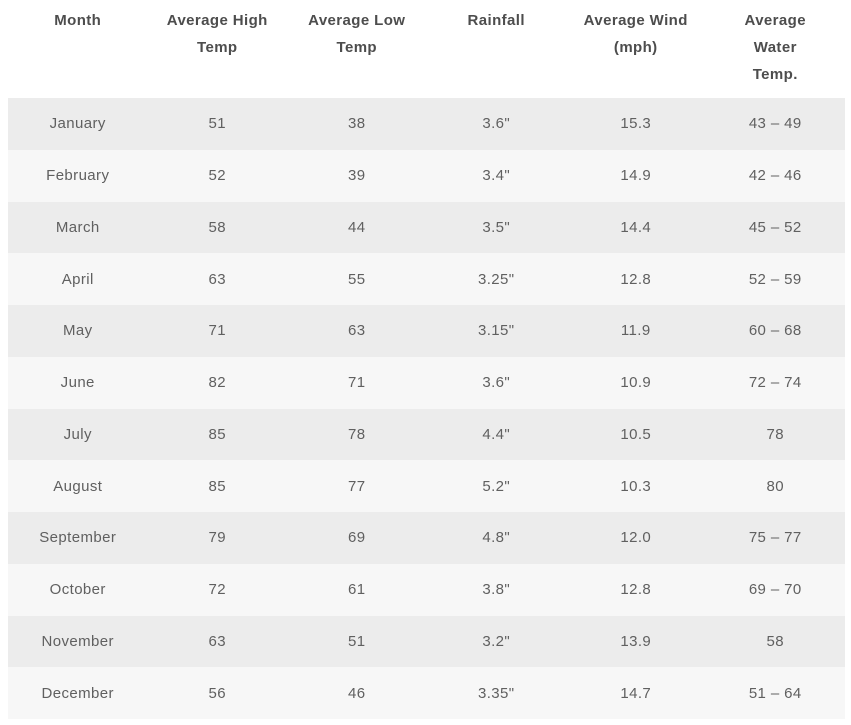  I want to click on table-row: March 58 44 3.5" 14.4 45 – 52, so click(426, 227).